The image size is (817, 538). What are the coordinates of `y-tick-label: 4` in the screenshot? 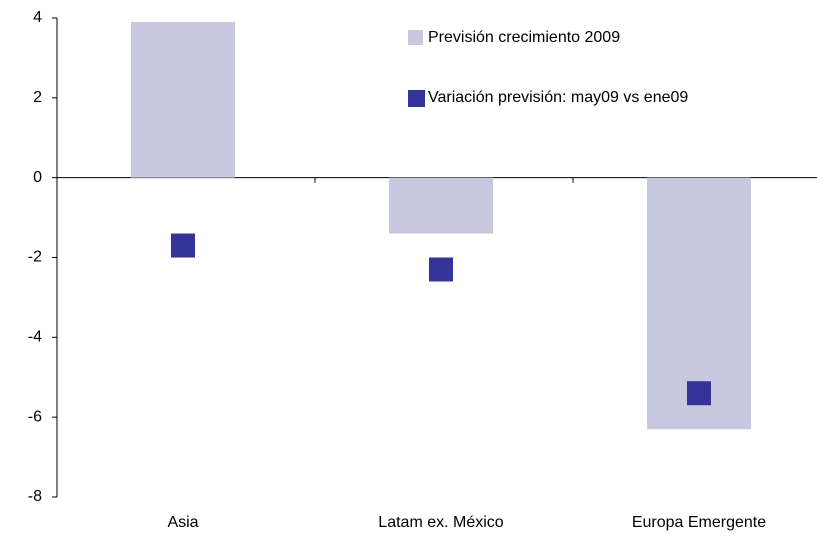 It's located at (37, 17).